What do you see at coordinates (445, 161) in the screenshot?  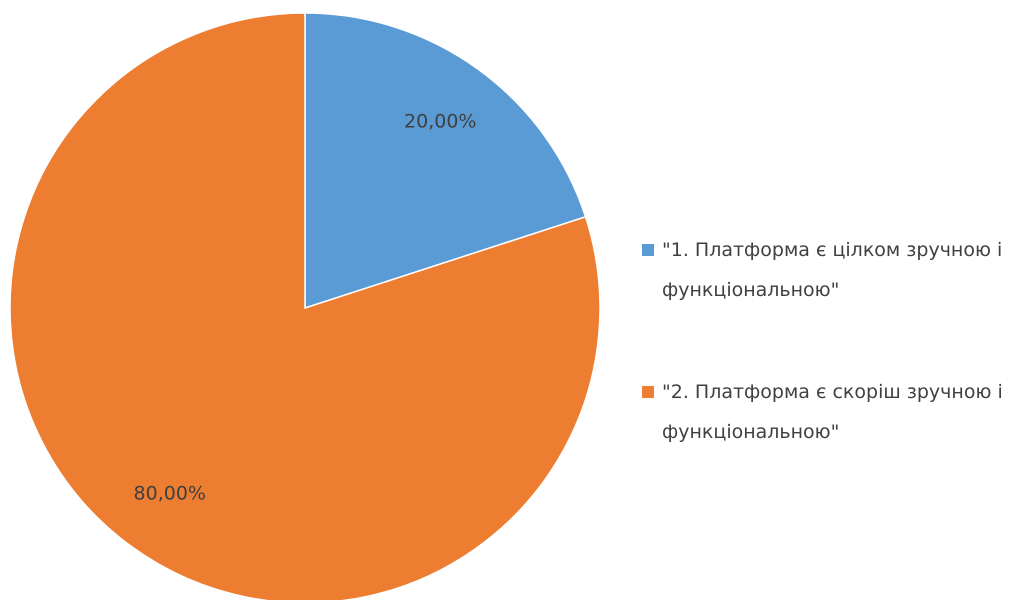 I see `pie-slice` at bounding box center [445, 161].